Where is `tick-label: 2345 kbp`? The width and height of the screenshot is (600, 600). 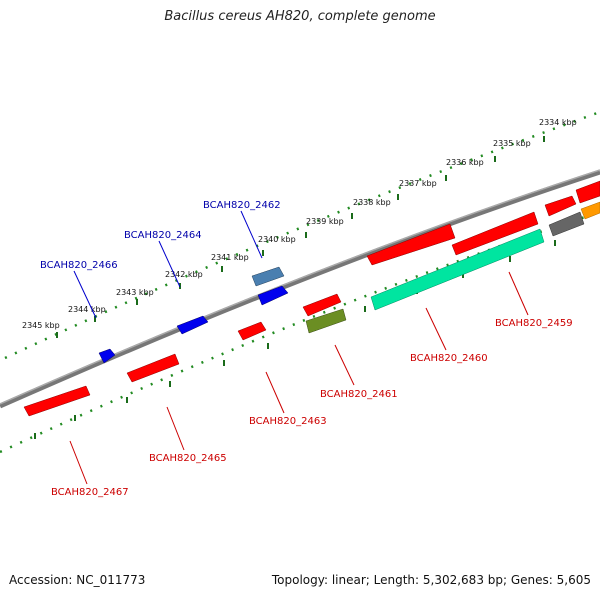
tick-label: 2345 kbp is located at coordinates (41, 325).